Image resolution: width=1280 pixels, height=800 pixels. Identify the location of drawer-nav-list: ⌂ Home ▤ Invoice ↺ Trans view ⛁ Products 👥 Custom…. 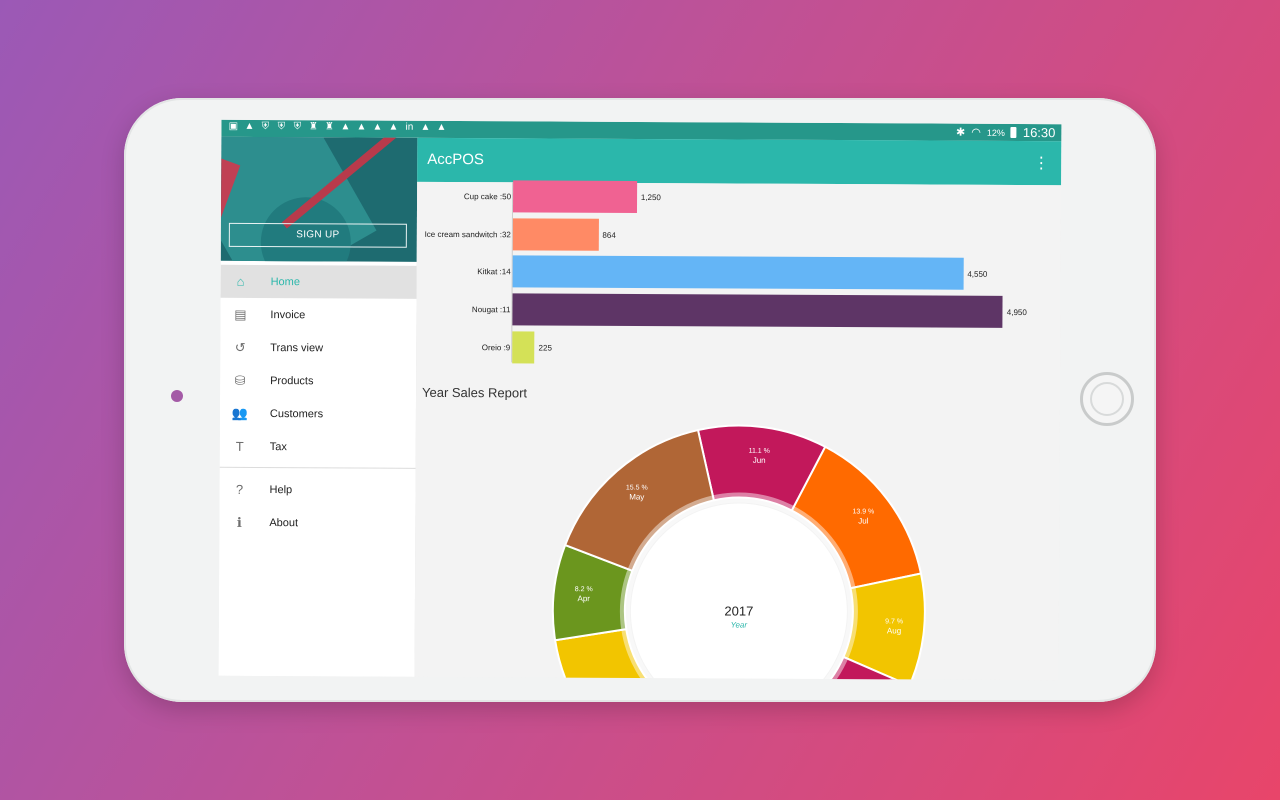
(318, 402).